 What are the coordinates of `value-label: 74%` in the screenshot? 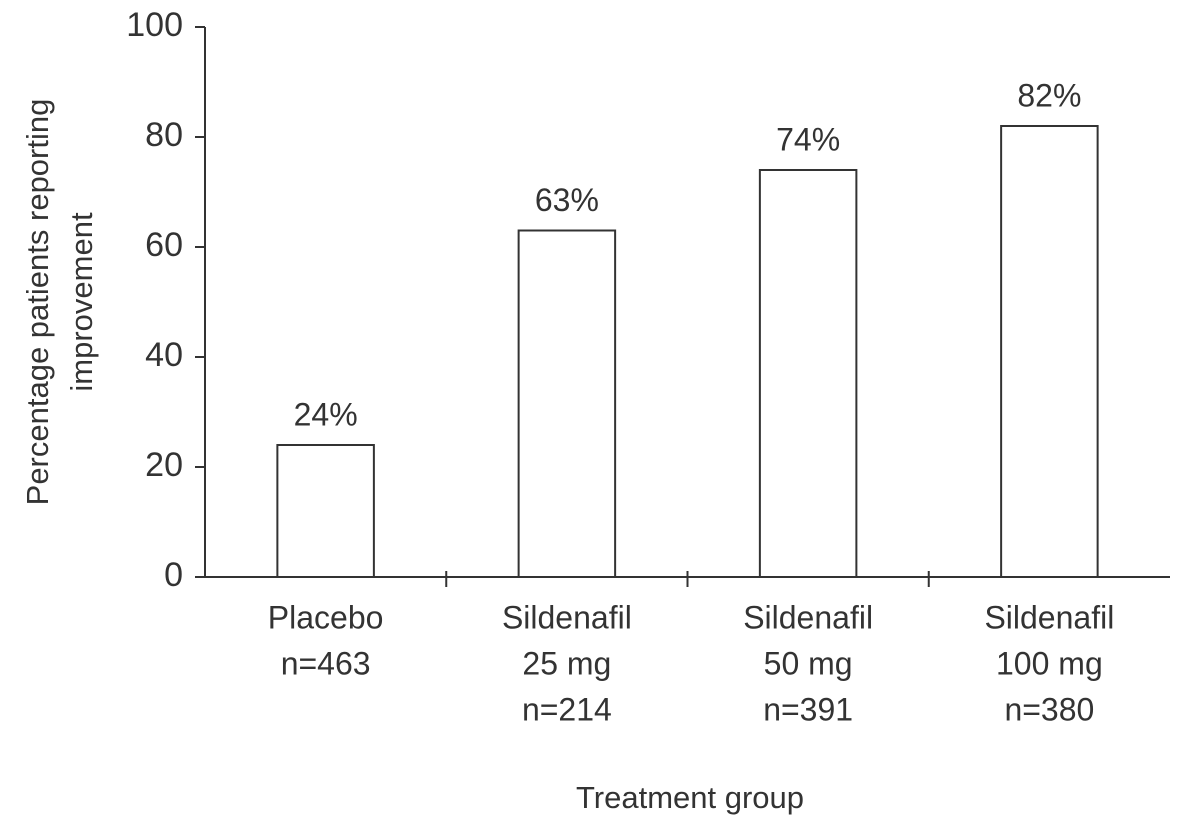 It's located at (808, 139).